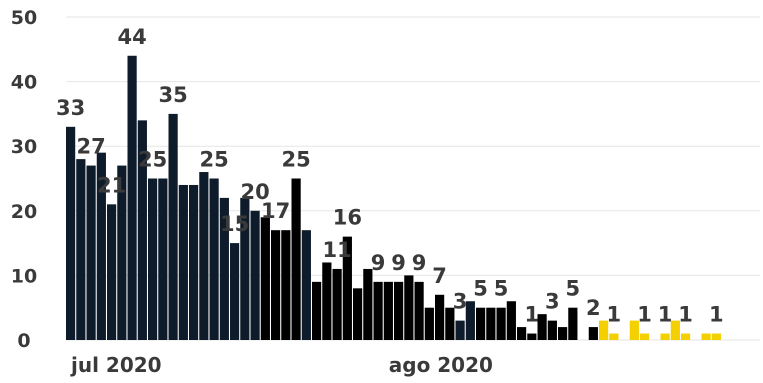 The width and height of the screenshot is (763, 383). I want to click on data-label: 15, so click(234, 224).